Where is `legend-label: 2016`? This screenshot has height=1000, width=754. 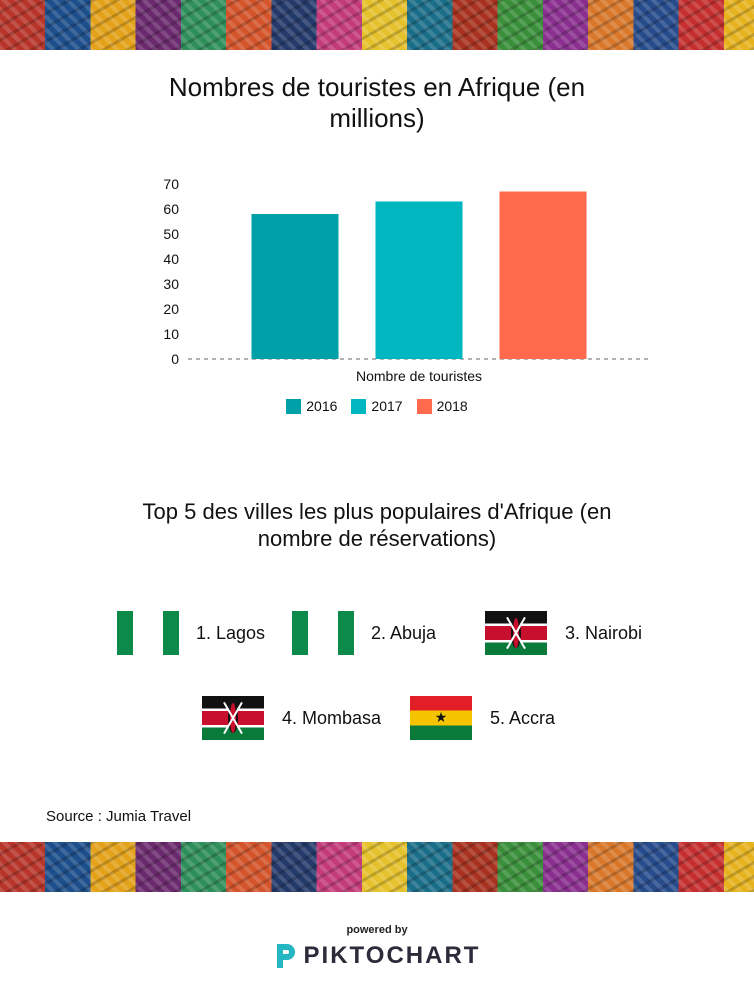 legend-label: 2016 is located at coordinates (322, 406).